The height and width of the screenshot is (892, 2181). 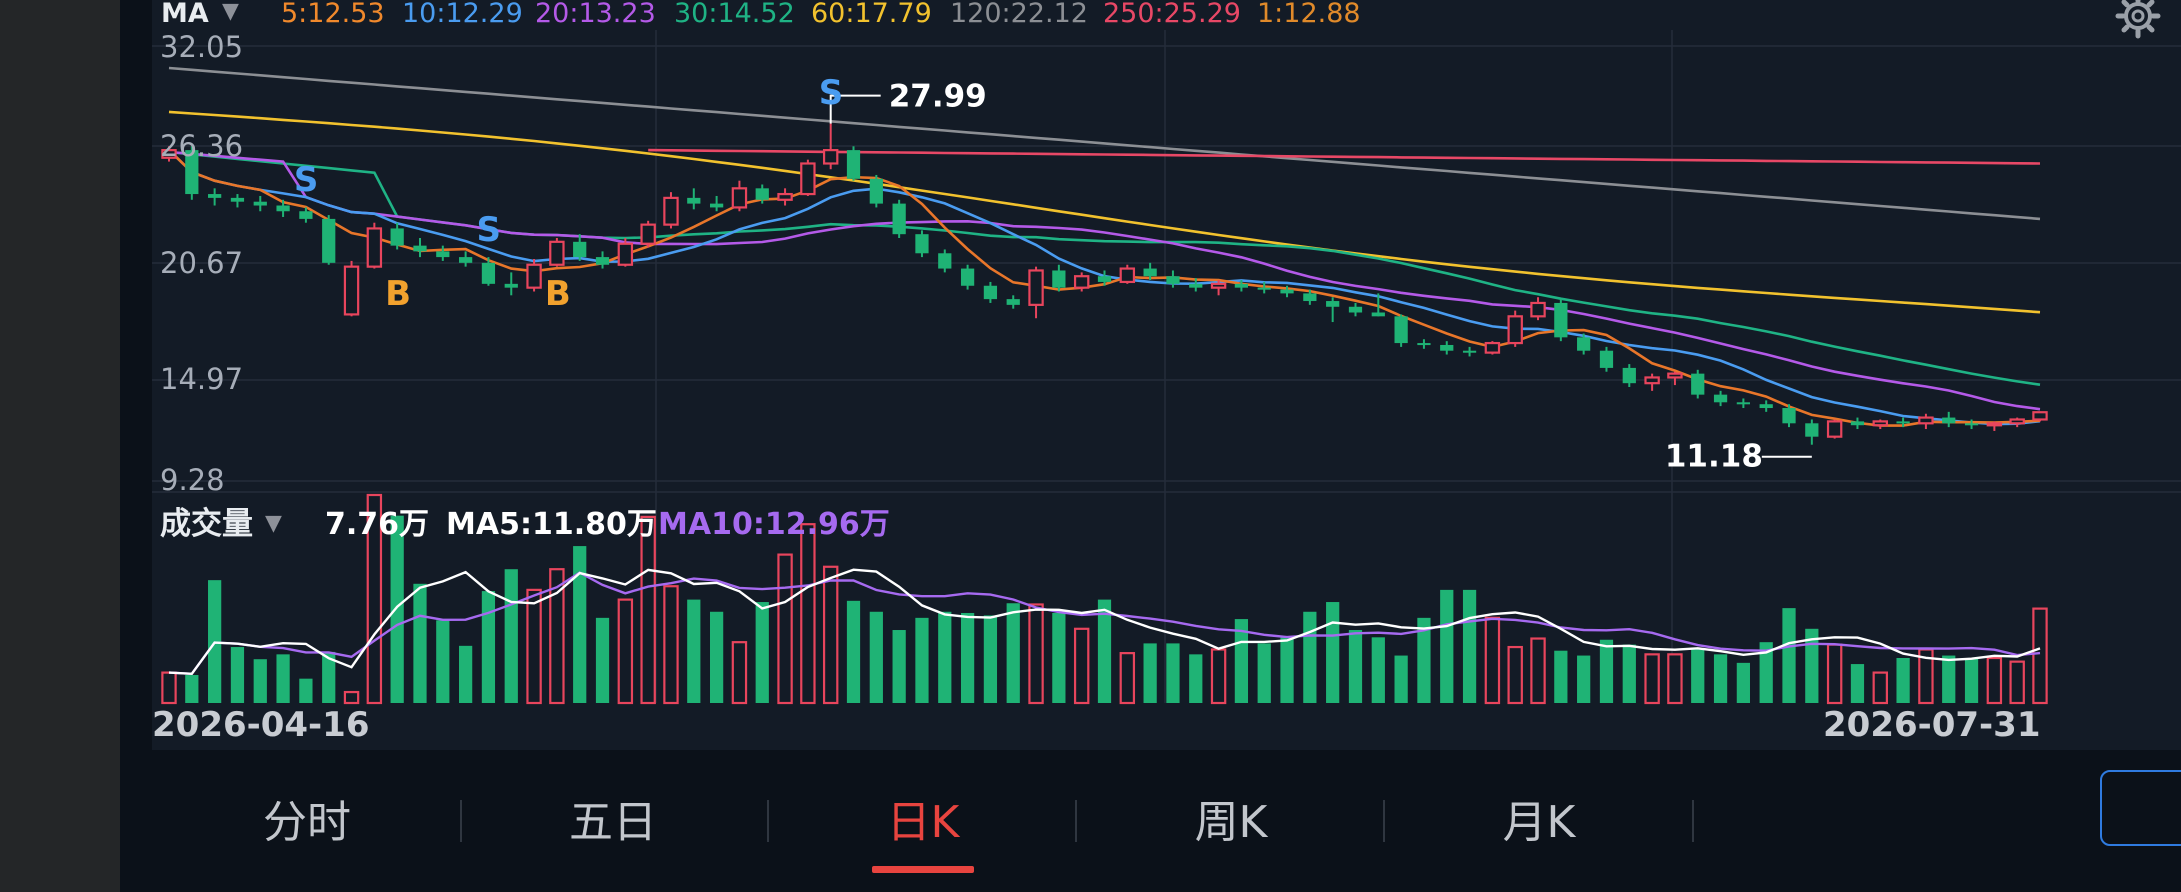 I want to click on volume-title: 成交量, so click(x=206, y=524).